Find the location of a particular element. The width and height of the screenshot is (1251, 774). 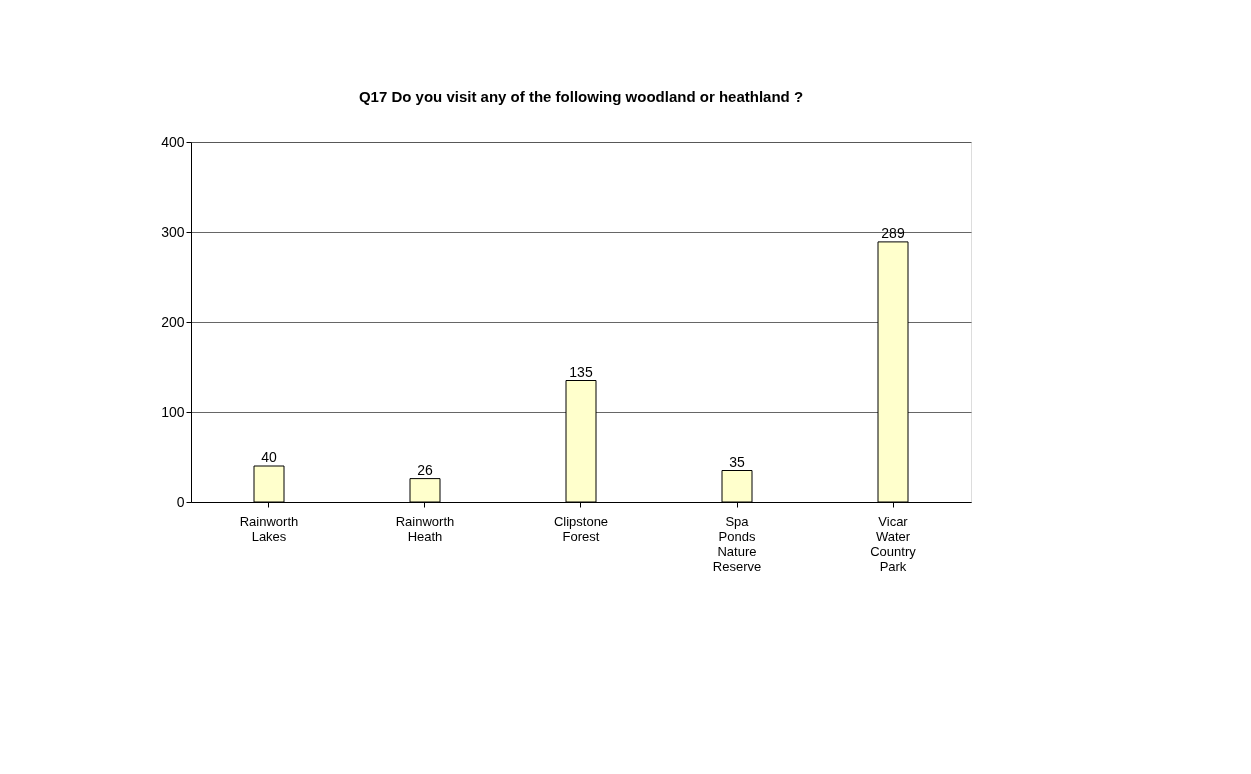

data-label: 35 is located at coordinates (737, 461).